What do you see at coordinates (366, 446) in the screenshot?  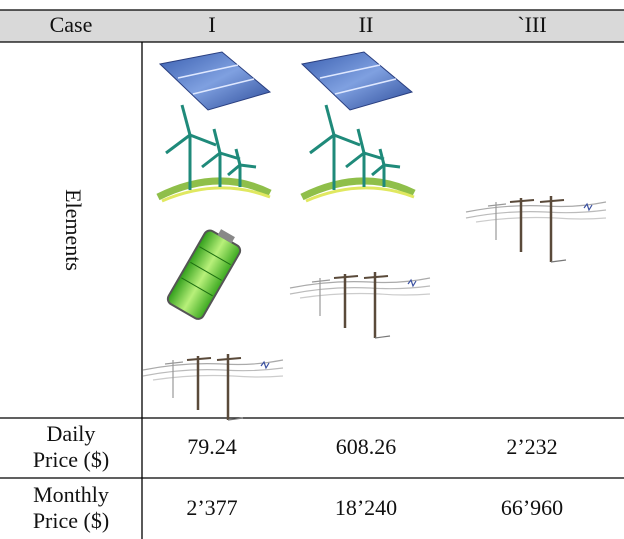 I see `cell: 608.26` at bounding box center [366, 446].